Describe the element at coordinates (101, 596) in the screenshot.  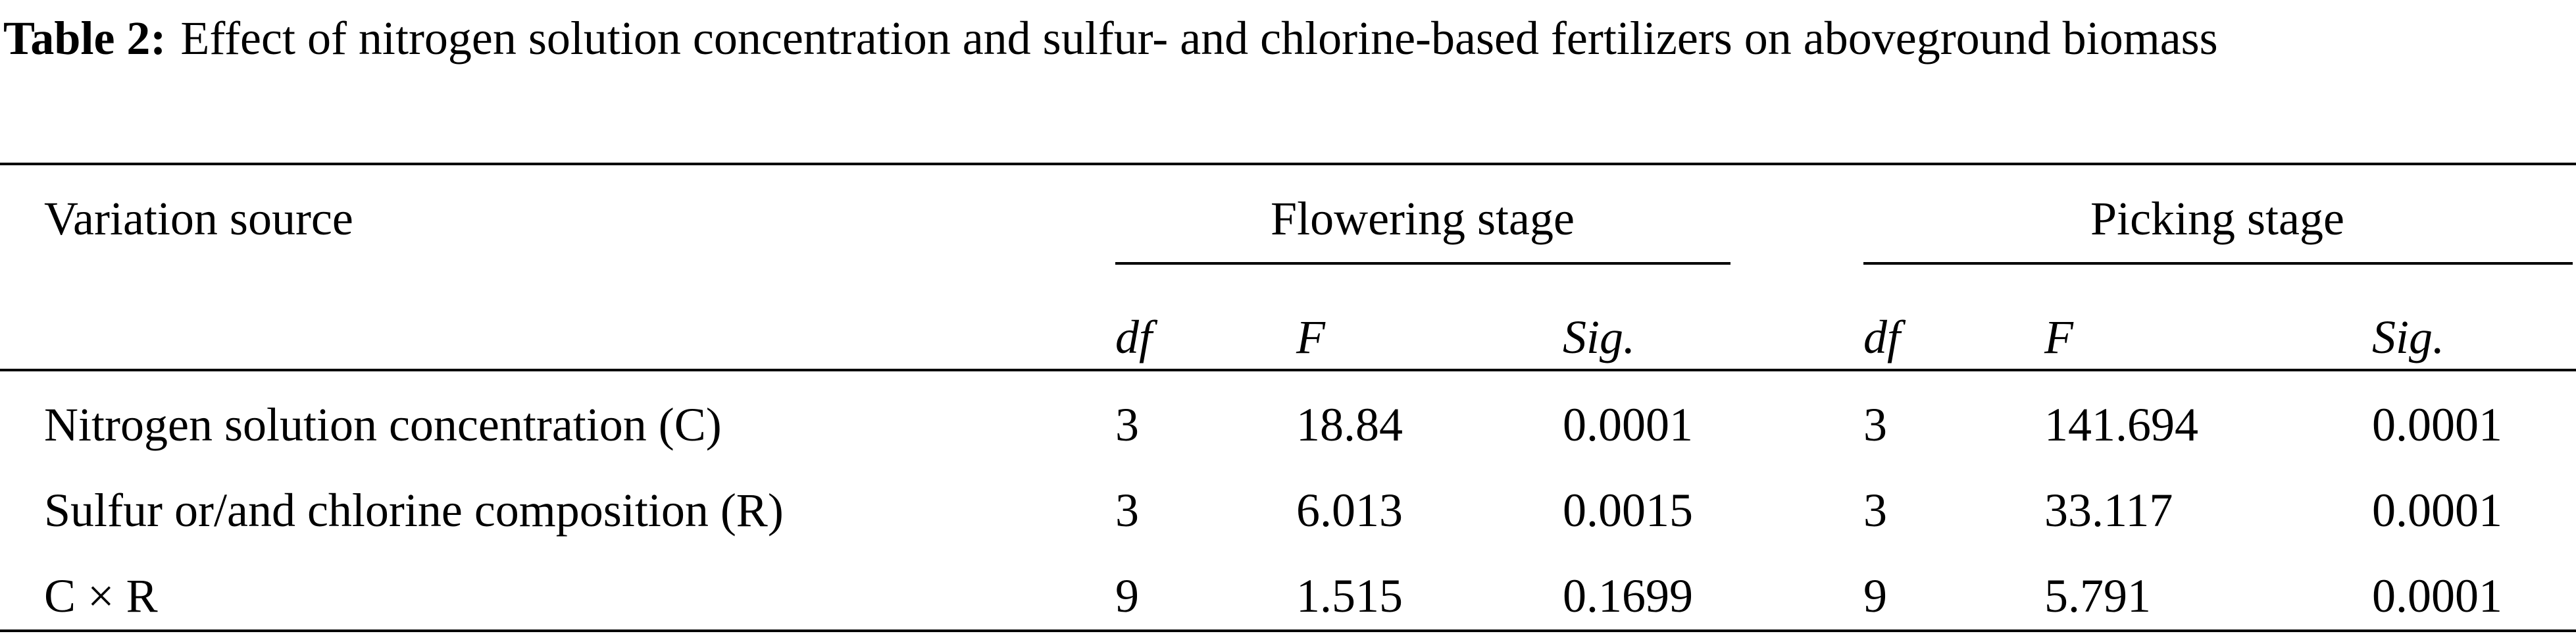
I see `row-label: C × R` at that location.